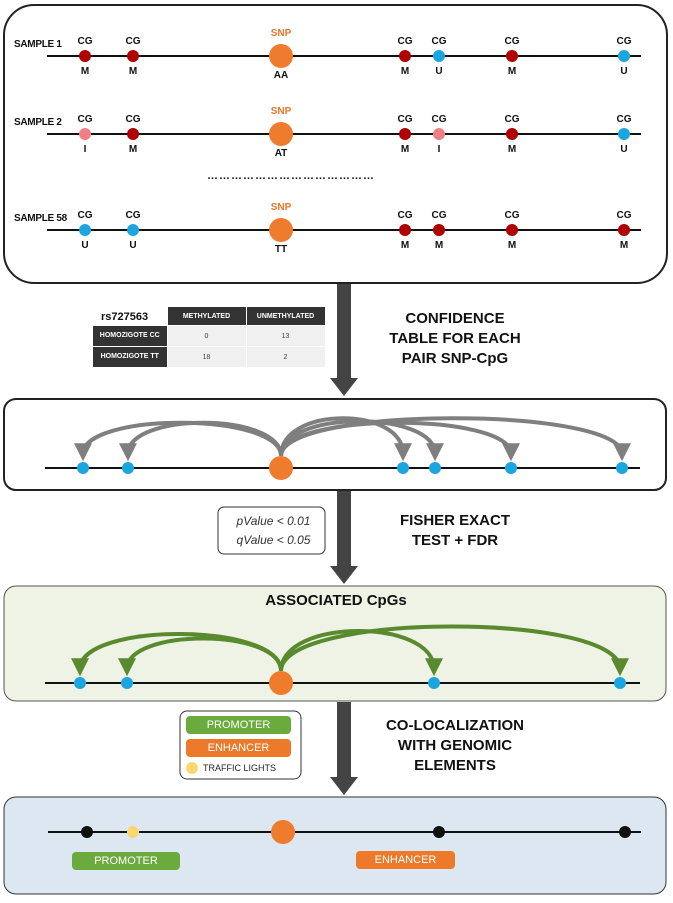 This screenshot has width=673, height=903. Describe the element at coordinates (281, 230) in the screenshot. I see `sample-3-snp` at that location.